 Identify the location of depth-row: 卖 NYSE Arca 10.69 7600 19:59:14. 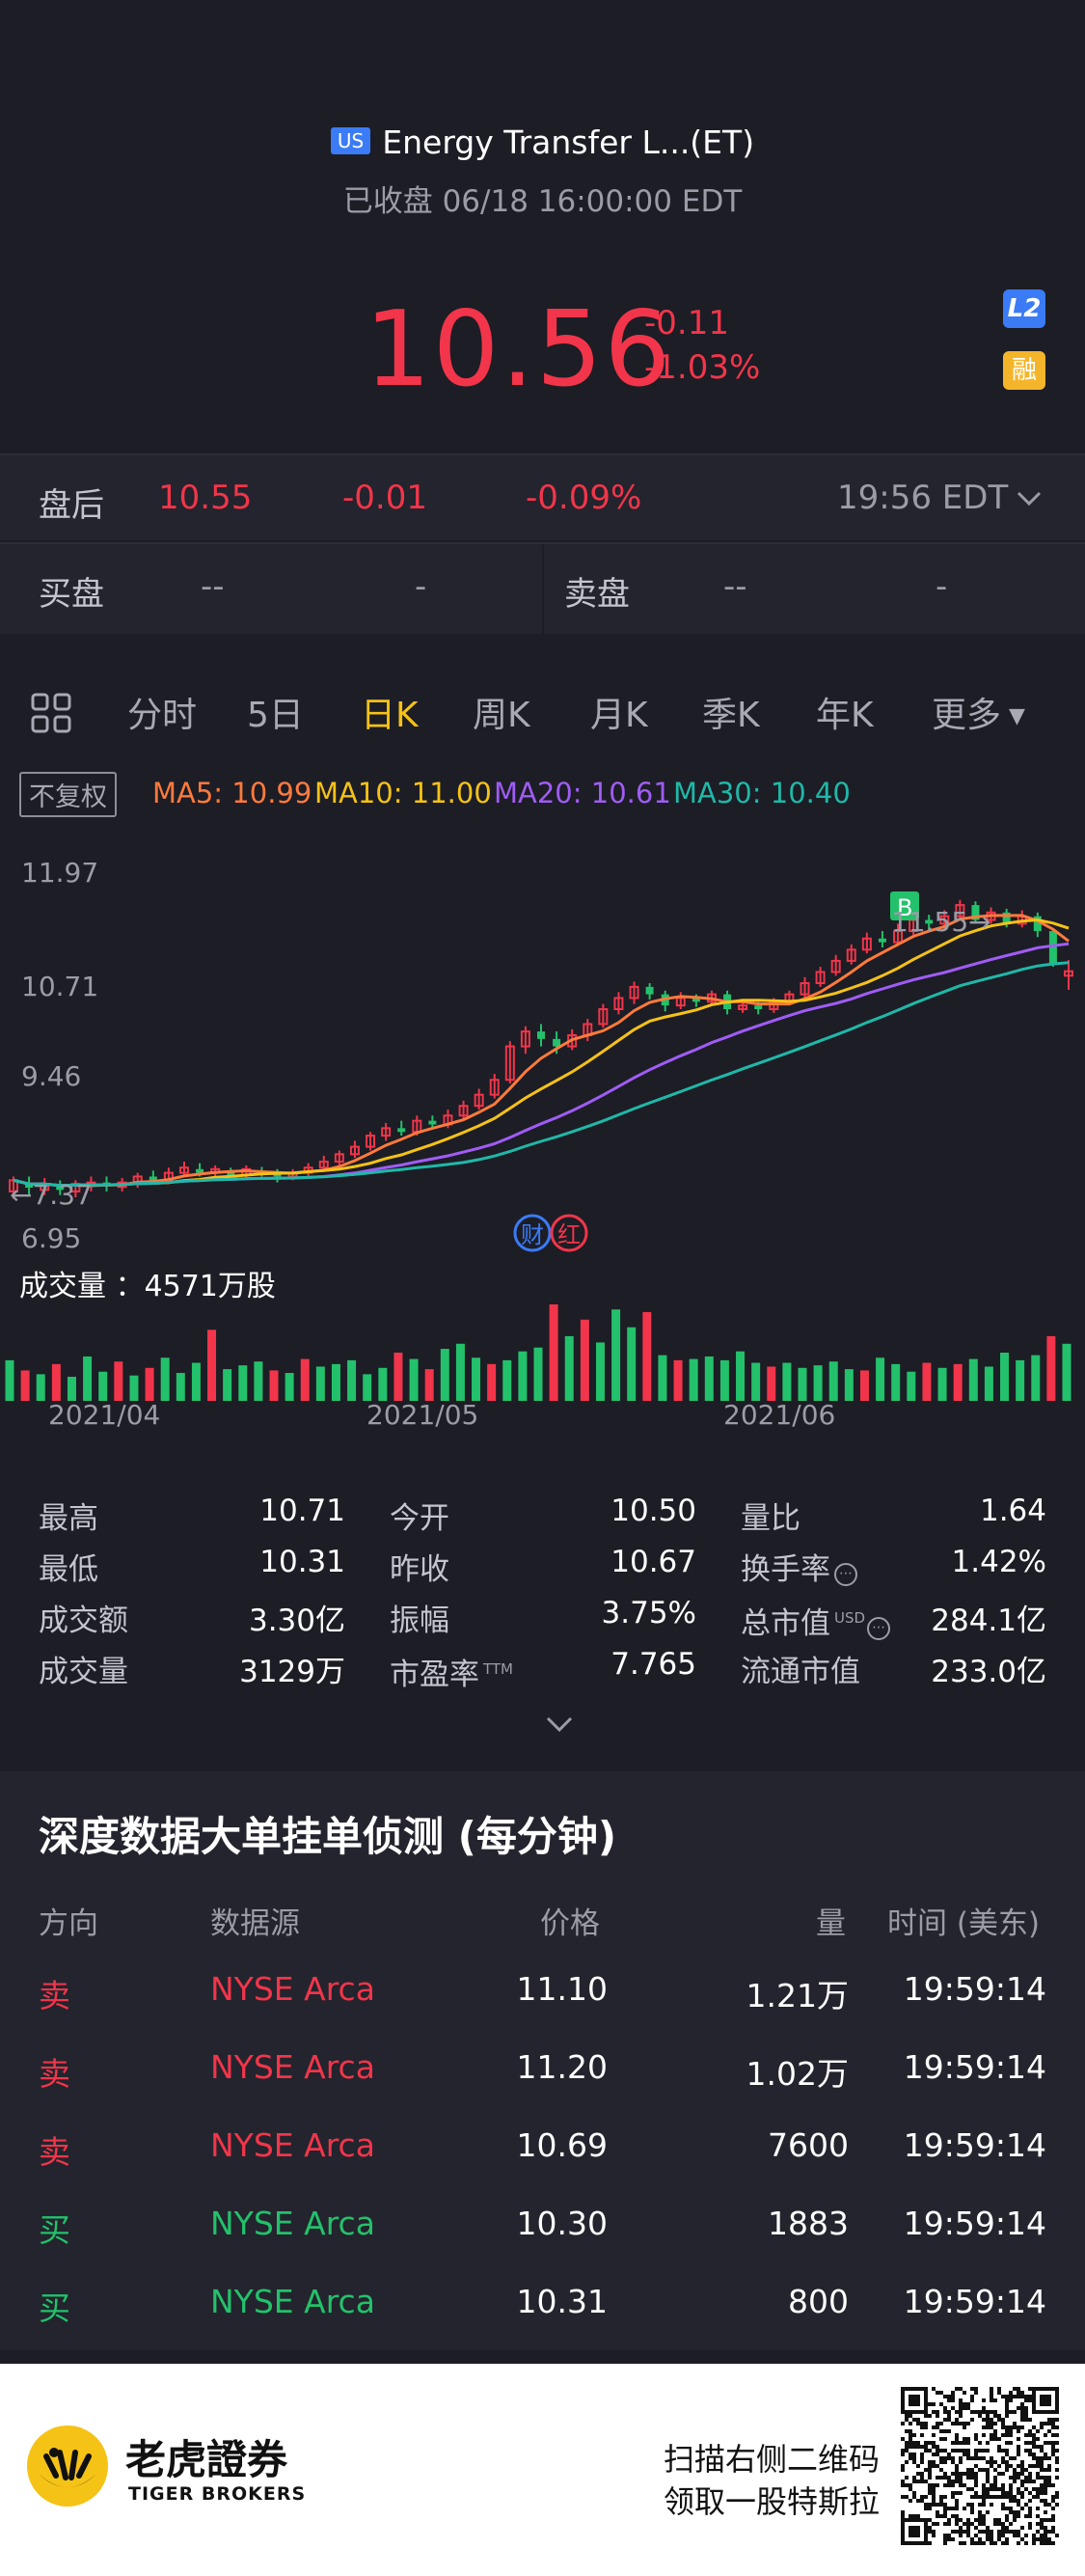
(542, 2165).